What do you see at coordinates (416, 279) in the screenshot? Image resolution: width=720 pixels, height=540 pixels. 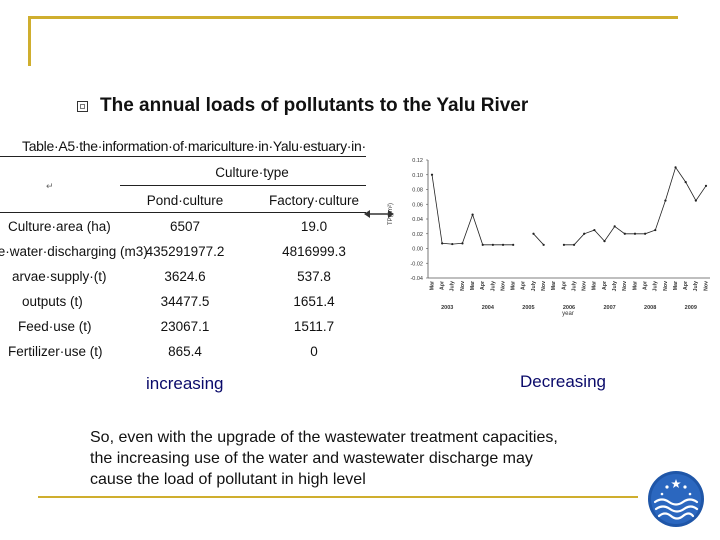 I see `y-tick-label: -0.04` at bounding box center [416, 279].